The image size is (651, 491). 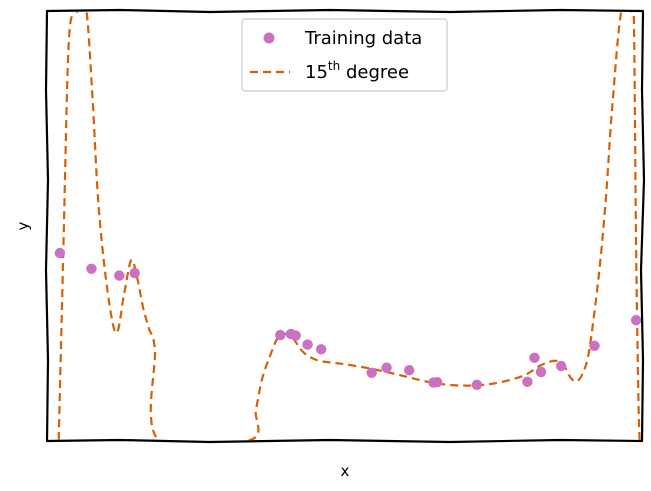 I want to click on legend-scatter-marker, so click(x=269, y=38).